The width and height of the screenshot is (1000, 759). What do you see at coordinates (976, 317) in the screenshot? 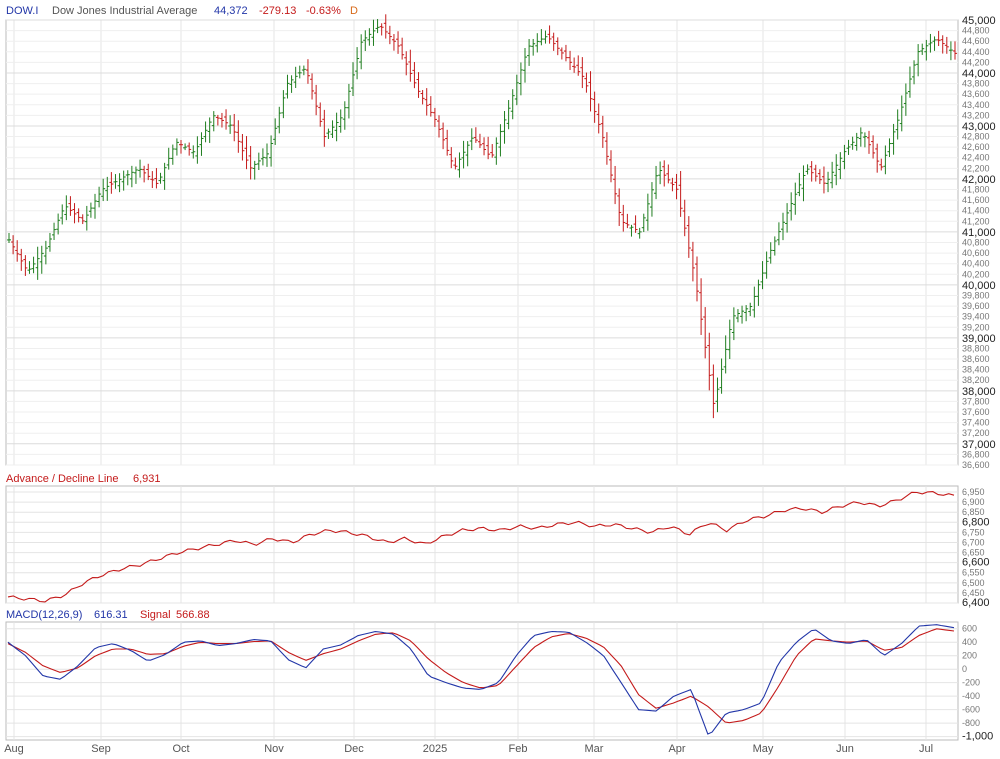
I see `price-tick-label: 39,400` at bounding box center [976, 317].